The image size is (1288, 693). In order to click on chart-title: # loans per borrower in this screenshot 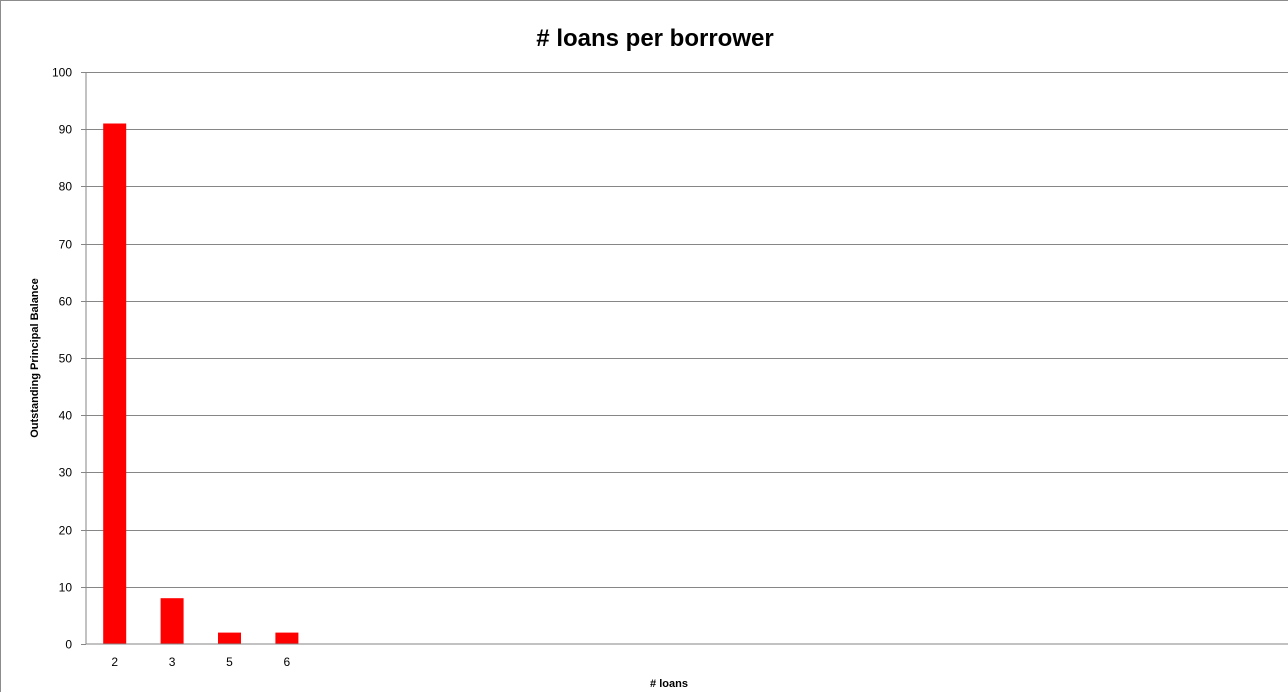, I will do `click(654, 38)`.